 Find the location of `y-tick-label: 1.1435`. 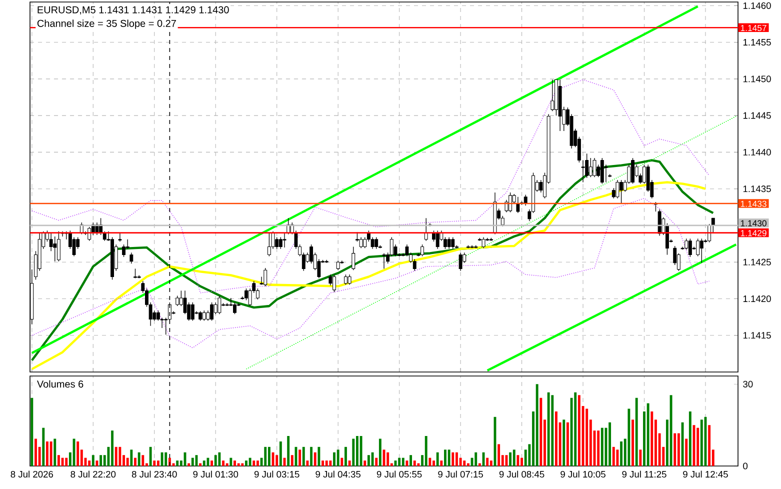

y-tick-label: 1.1435 is located at coordinates (757, 189).